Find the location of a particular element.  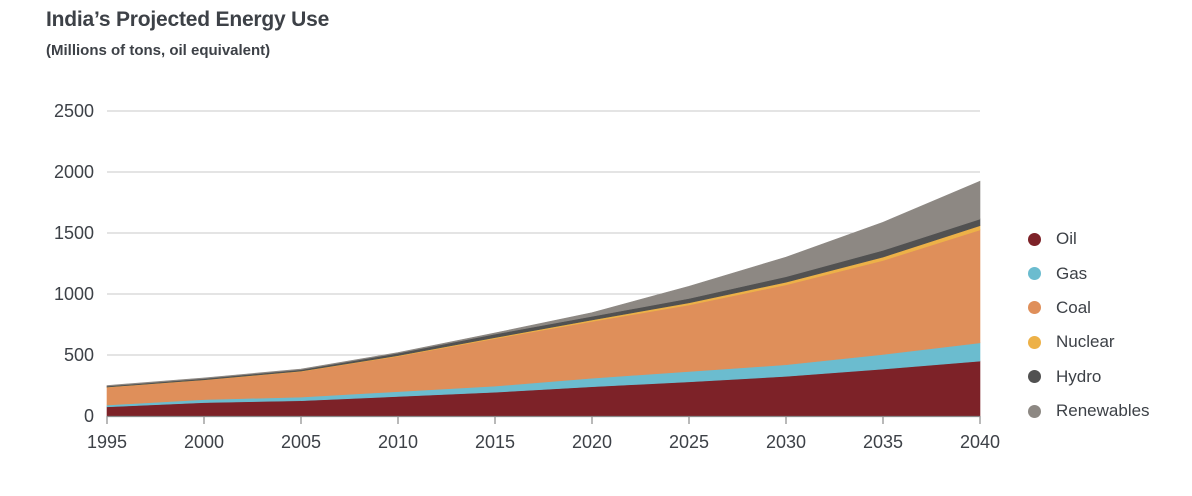

legend-label: Renewables is located at coordinates (1103, 411).